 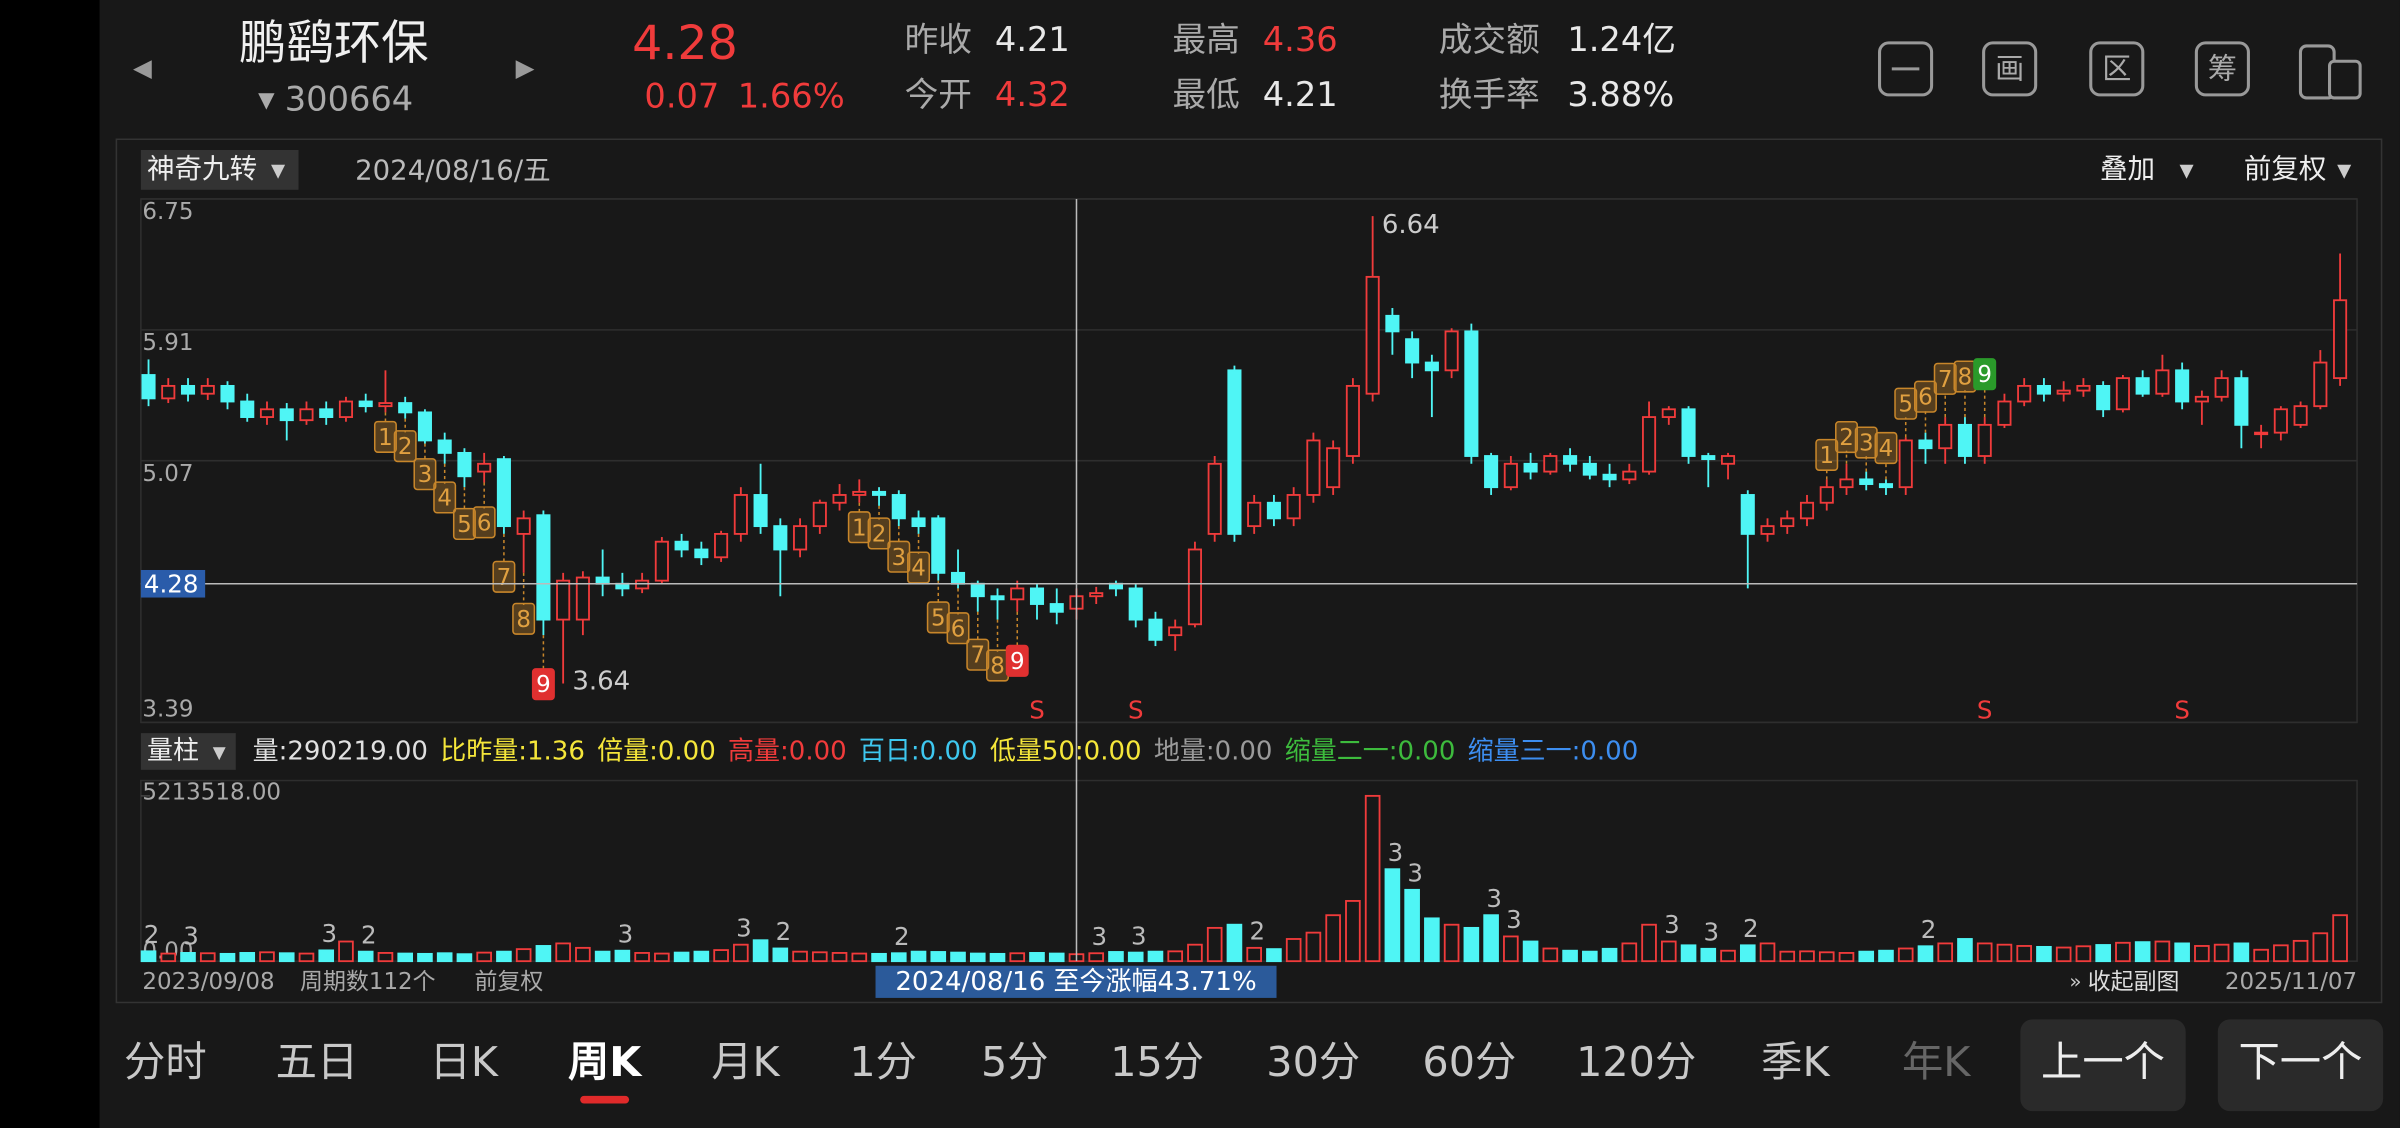 What do you see at coordinates (2330, 72) in the screenshot?
I see `phone-icon` at bounding box center [2330, 72].